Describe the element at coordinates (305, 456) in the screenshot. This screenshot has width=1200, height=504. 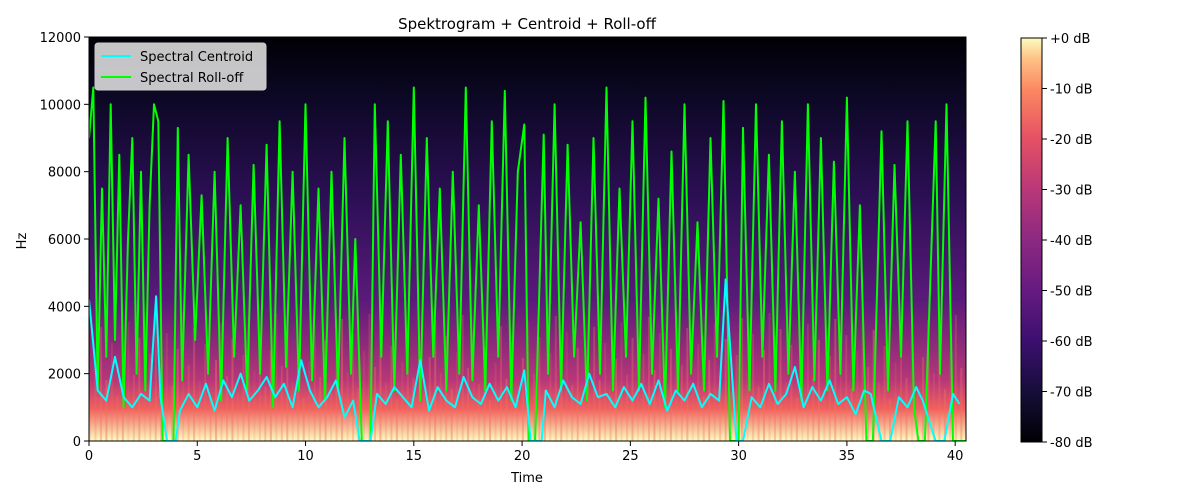
I see `x-tick-label: 10` at that location.